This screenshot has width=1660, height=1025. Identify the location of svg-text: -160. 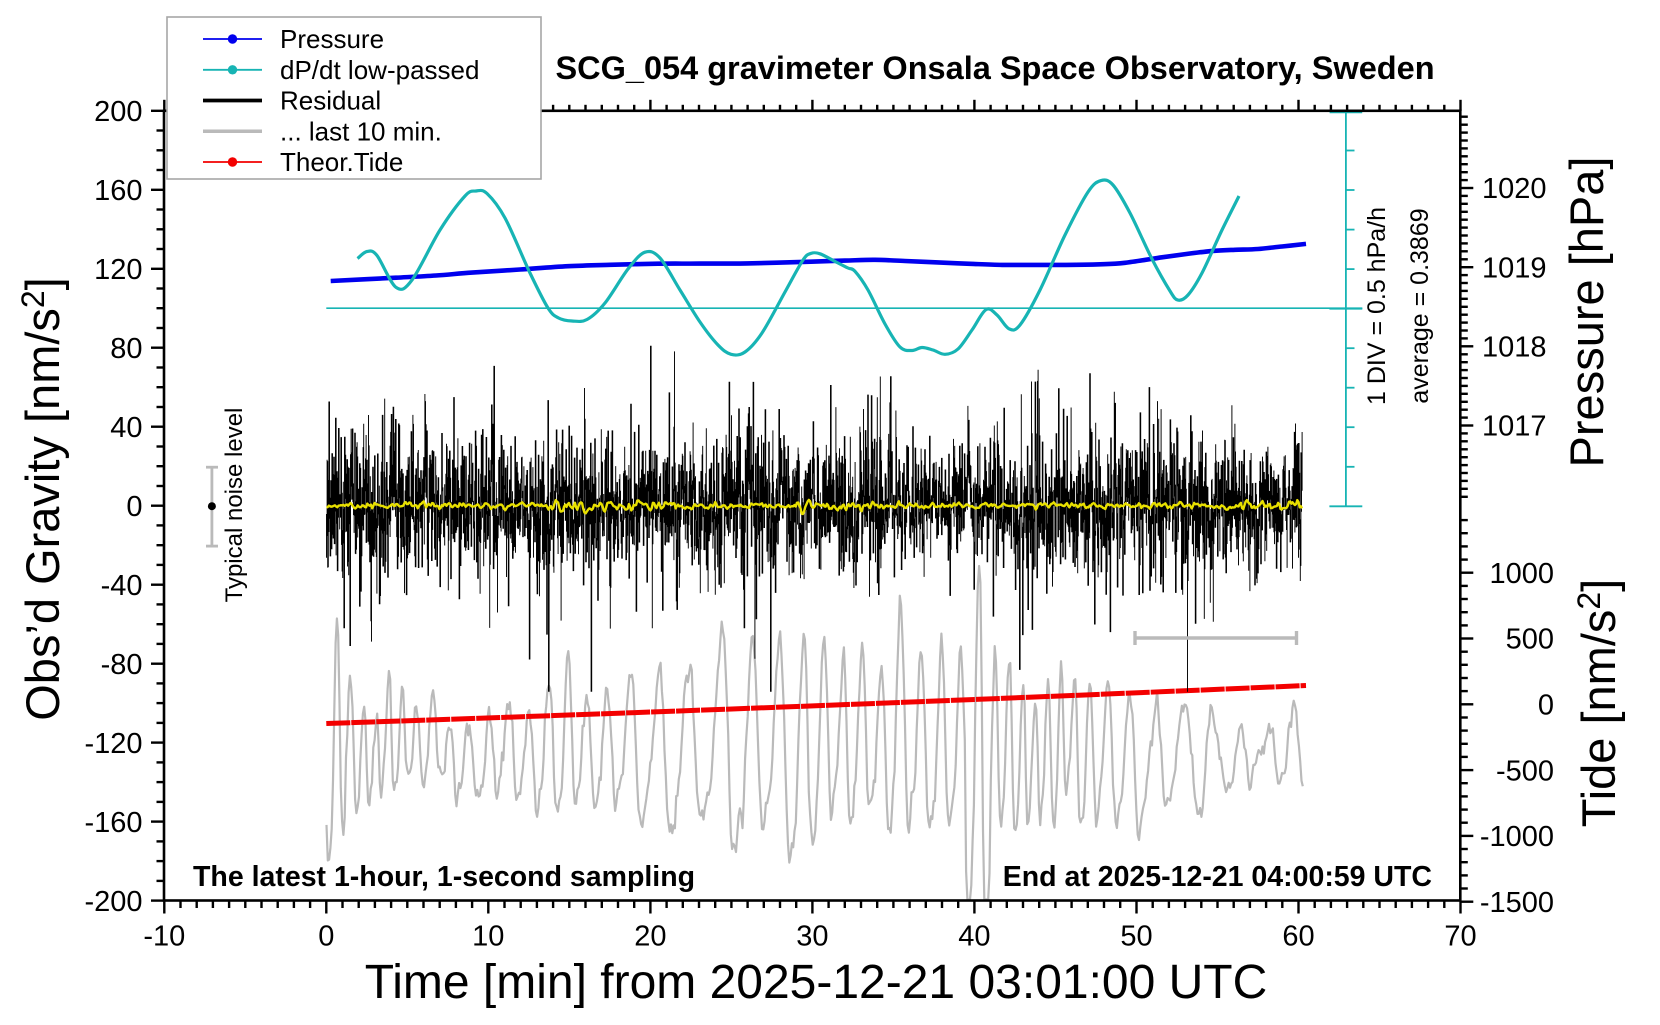
(113, 823).